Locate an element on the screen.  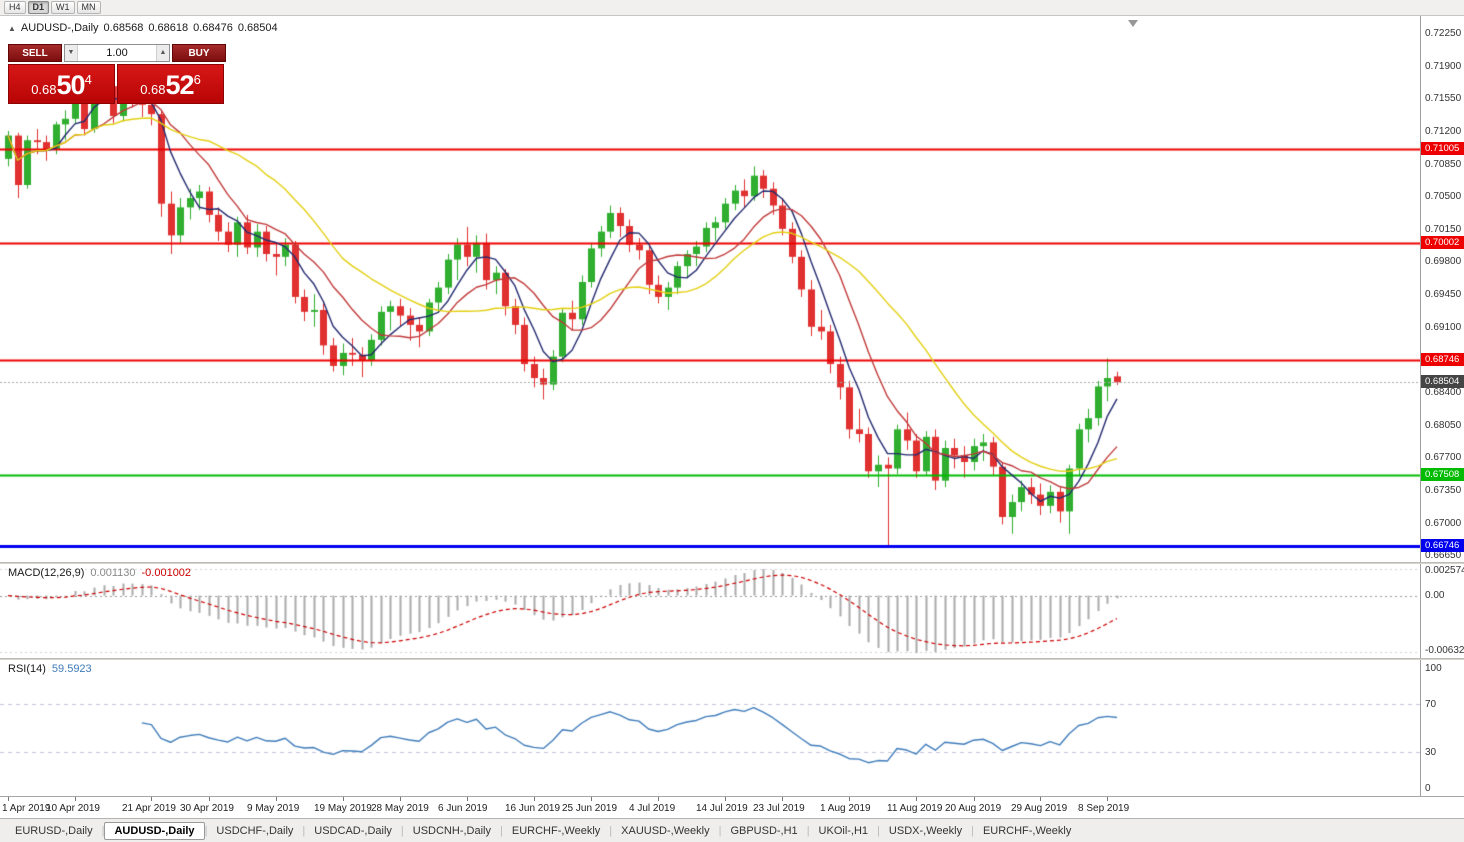
level-price-tag: 0.67508 is located at coordinates (1442, 475).